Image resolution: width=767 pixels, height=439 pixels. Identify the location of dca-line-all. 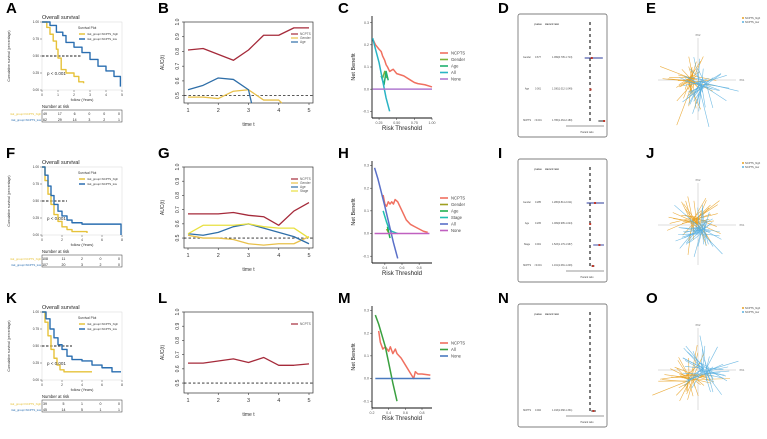
(381, 74).